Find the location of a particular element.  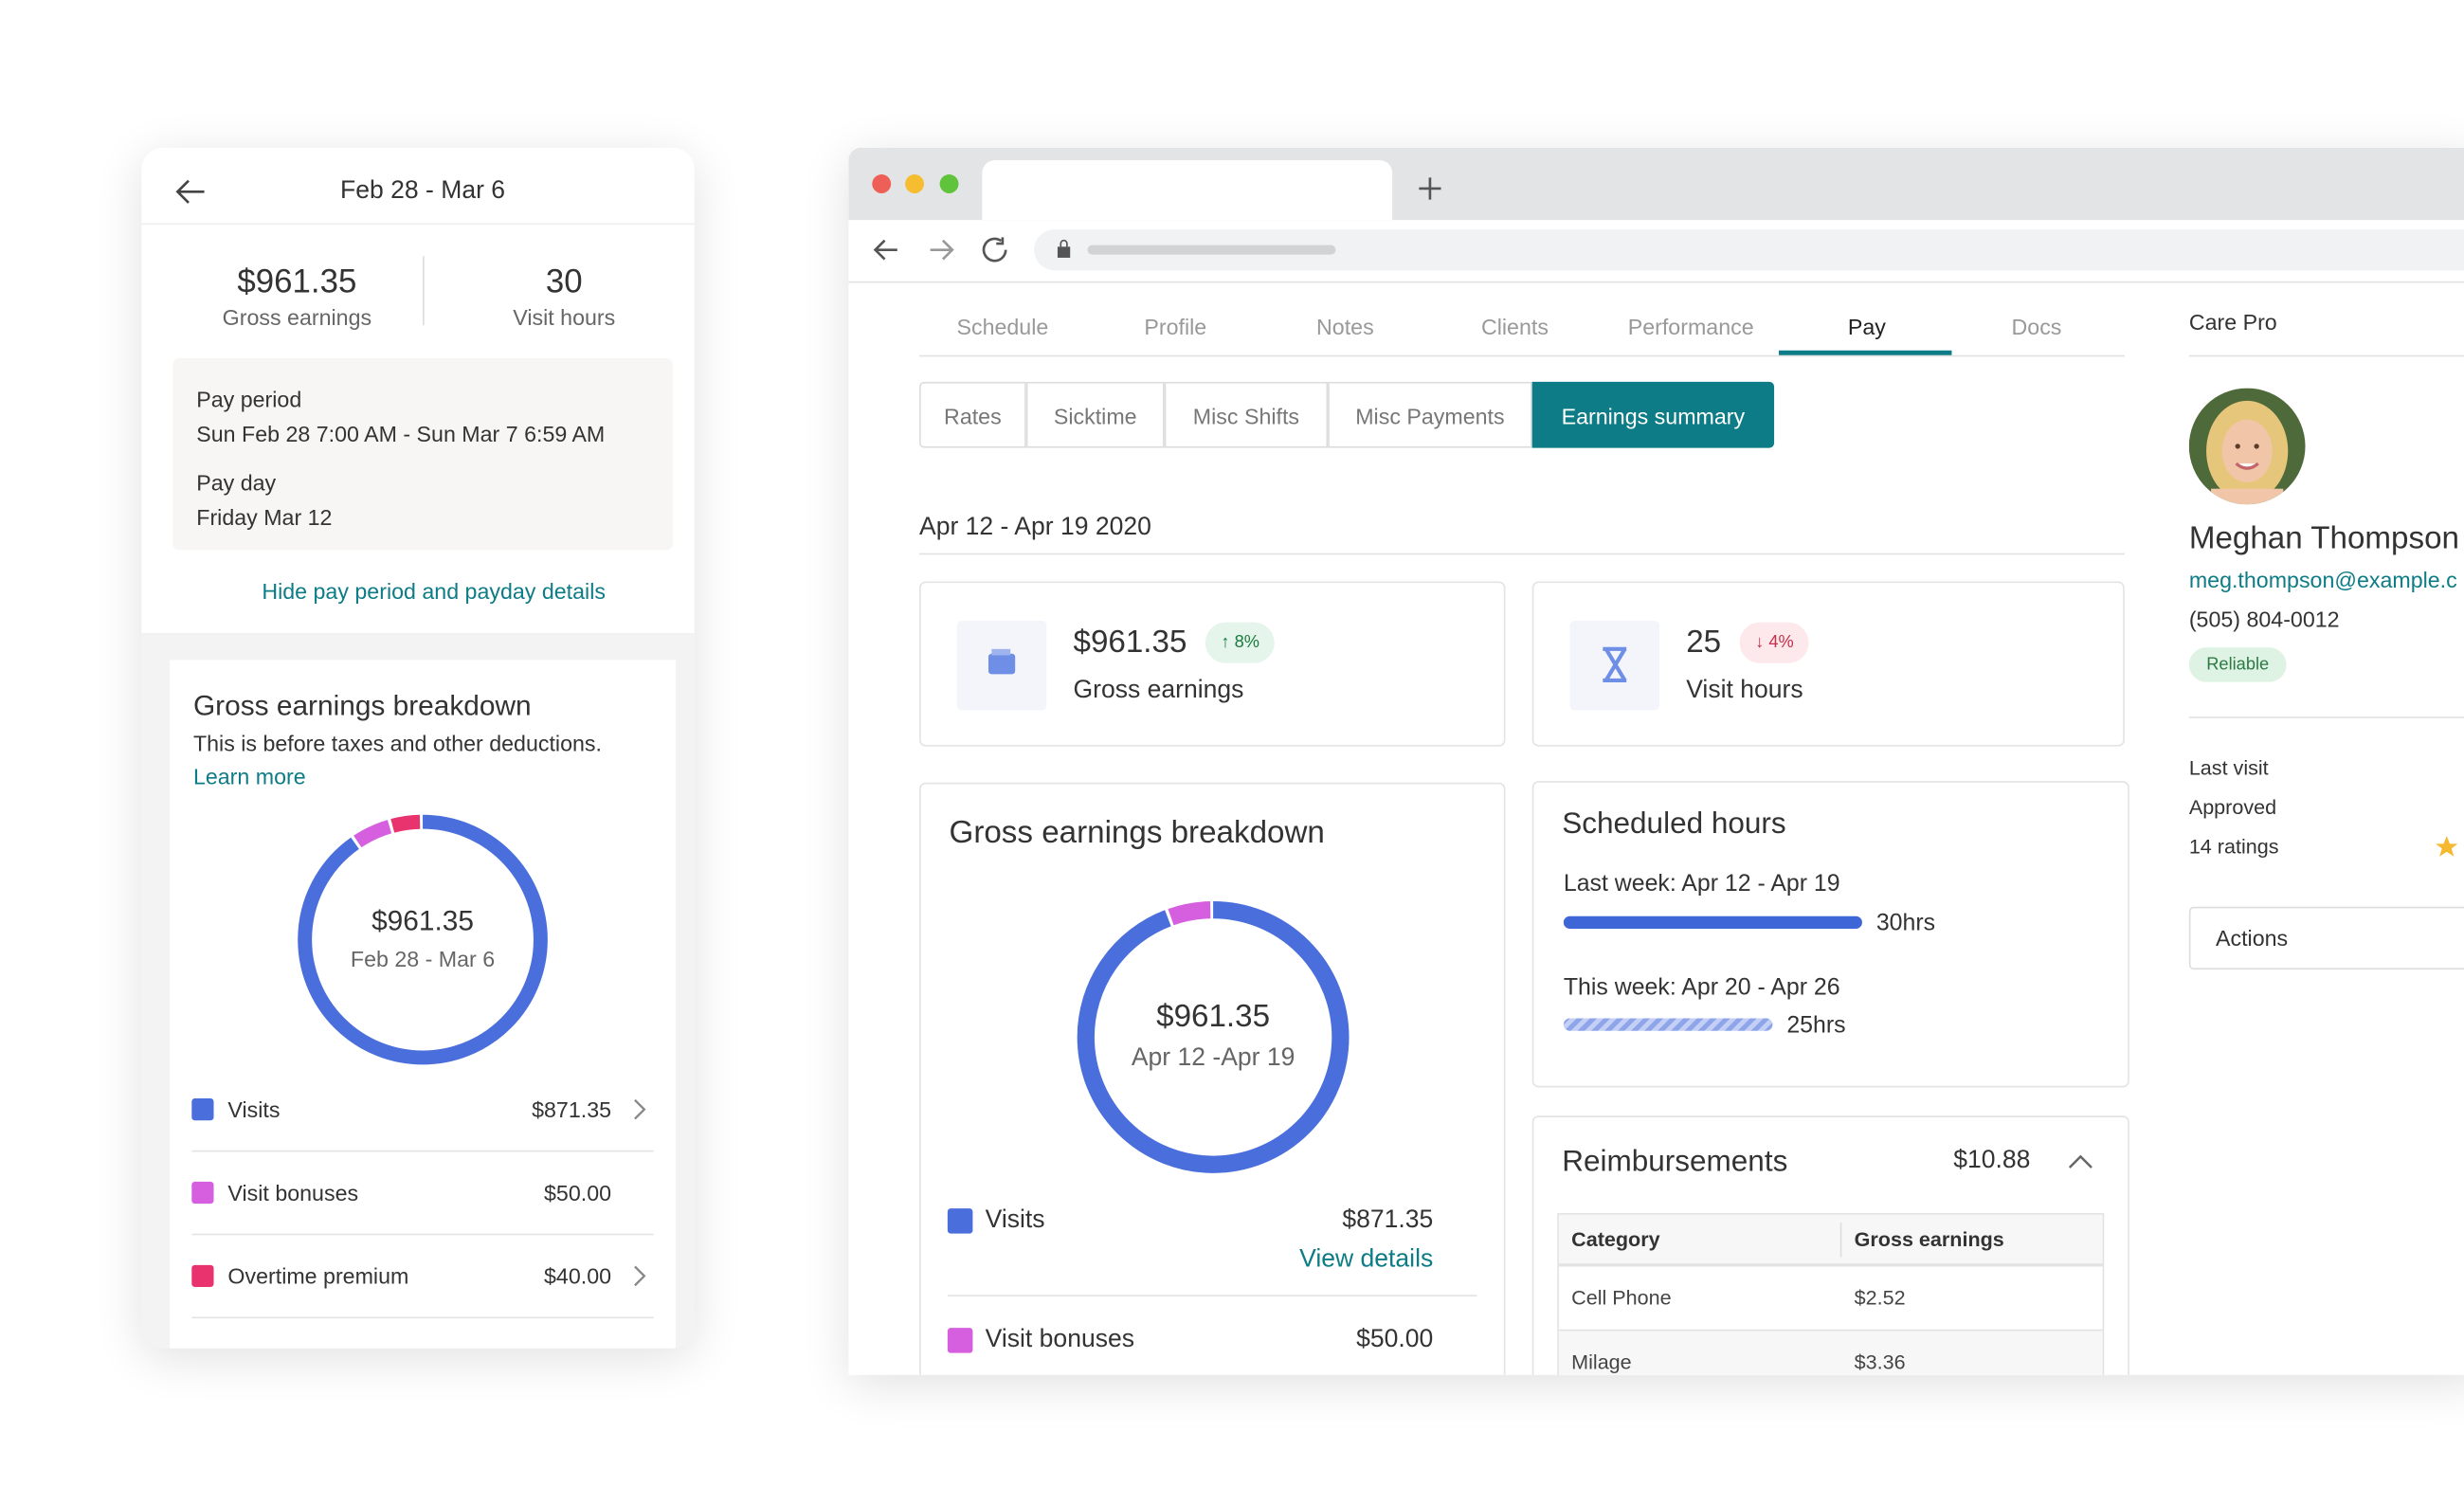

item-name: Visit bonuses is located at coordinates (1060, 1340).